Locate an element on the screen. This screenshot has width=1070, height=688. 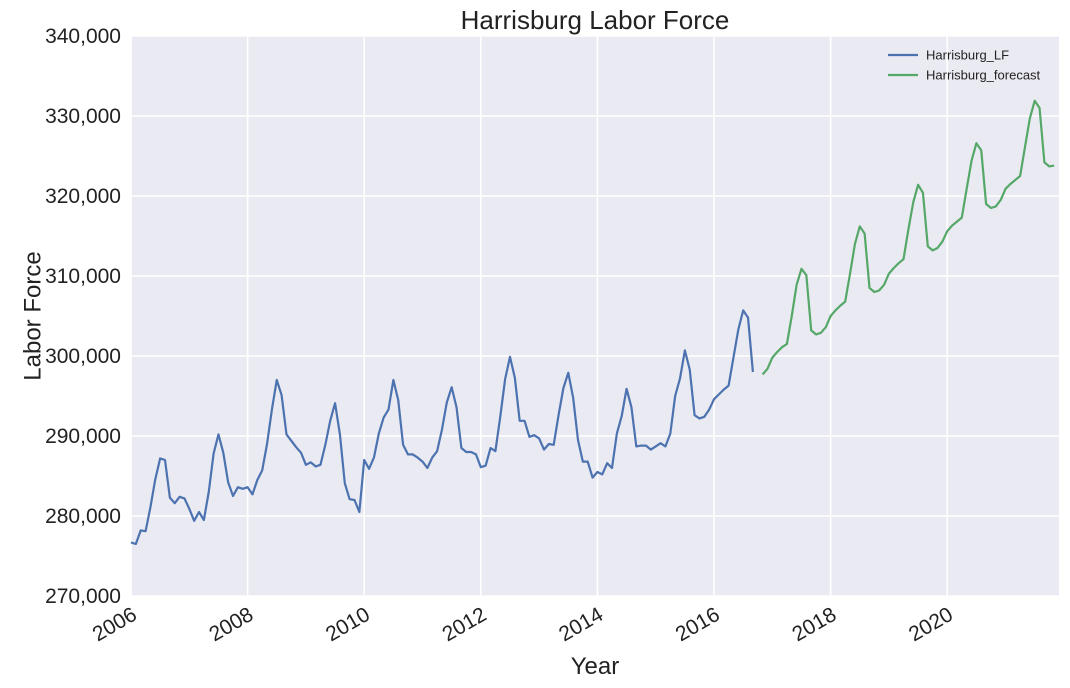
x-tick-label: 2010 is located at coordinates (348, 624).